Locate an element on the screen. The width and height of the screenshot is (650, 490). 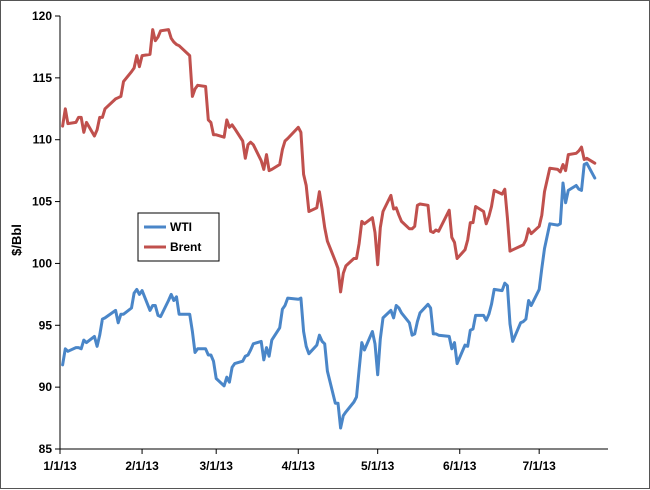
legend-box is located at coordinates (178, 237).